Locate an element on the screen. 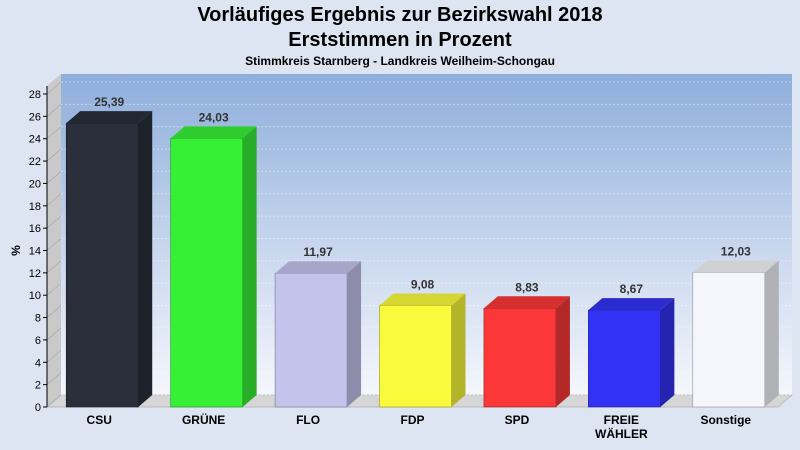 Image resolution: width=800 pixels, height=450 pixels. value-label: 24,03 is located at coordinates (214, 117).